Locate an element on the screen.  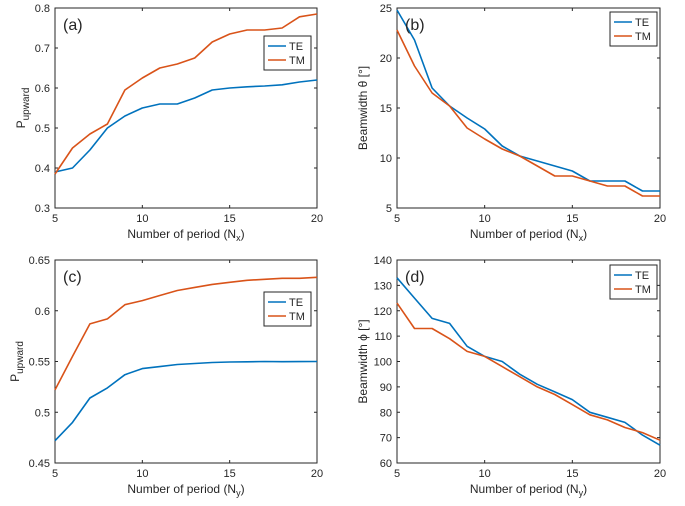
y-tick-label: 0.65 is located at coordinates (39, 261).